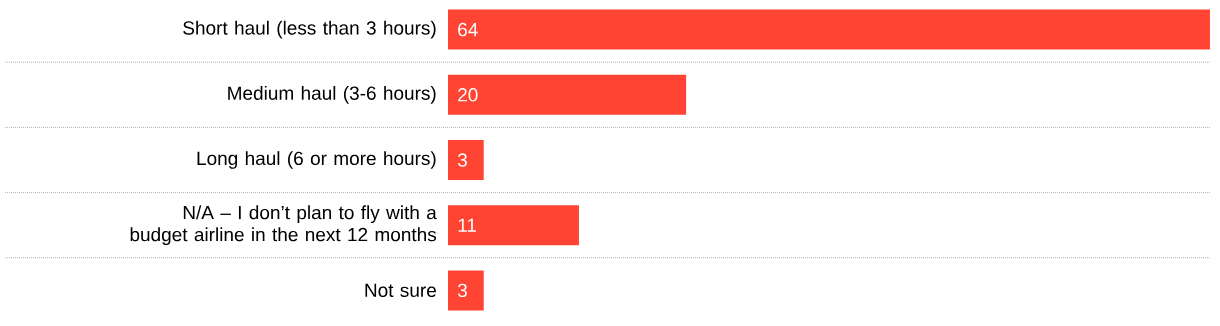 The width and height of the screenshot is (1220, 326). I want to click on data-label: 11, so click(467, 225).